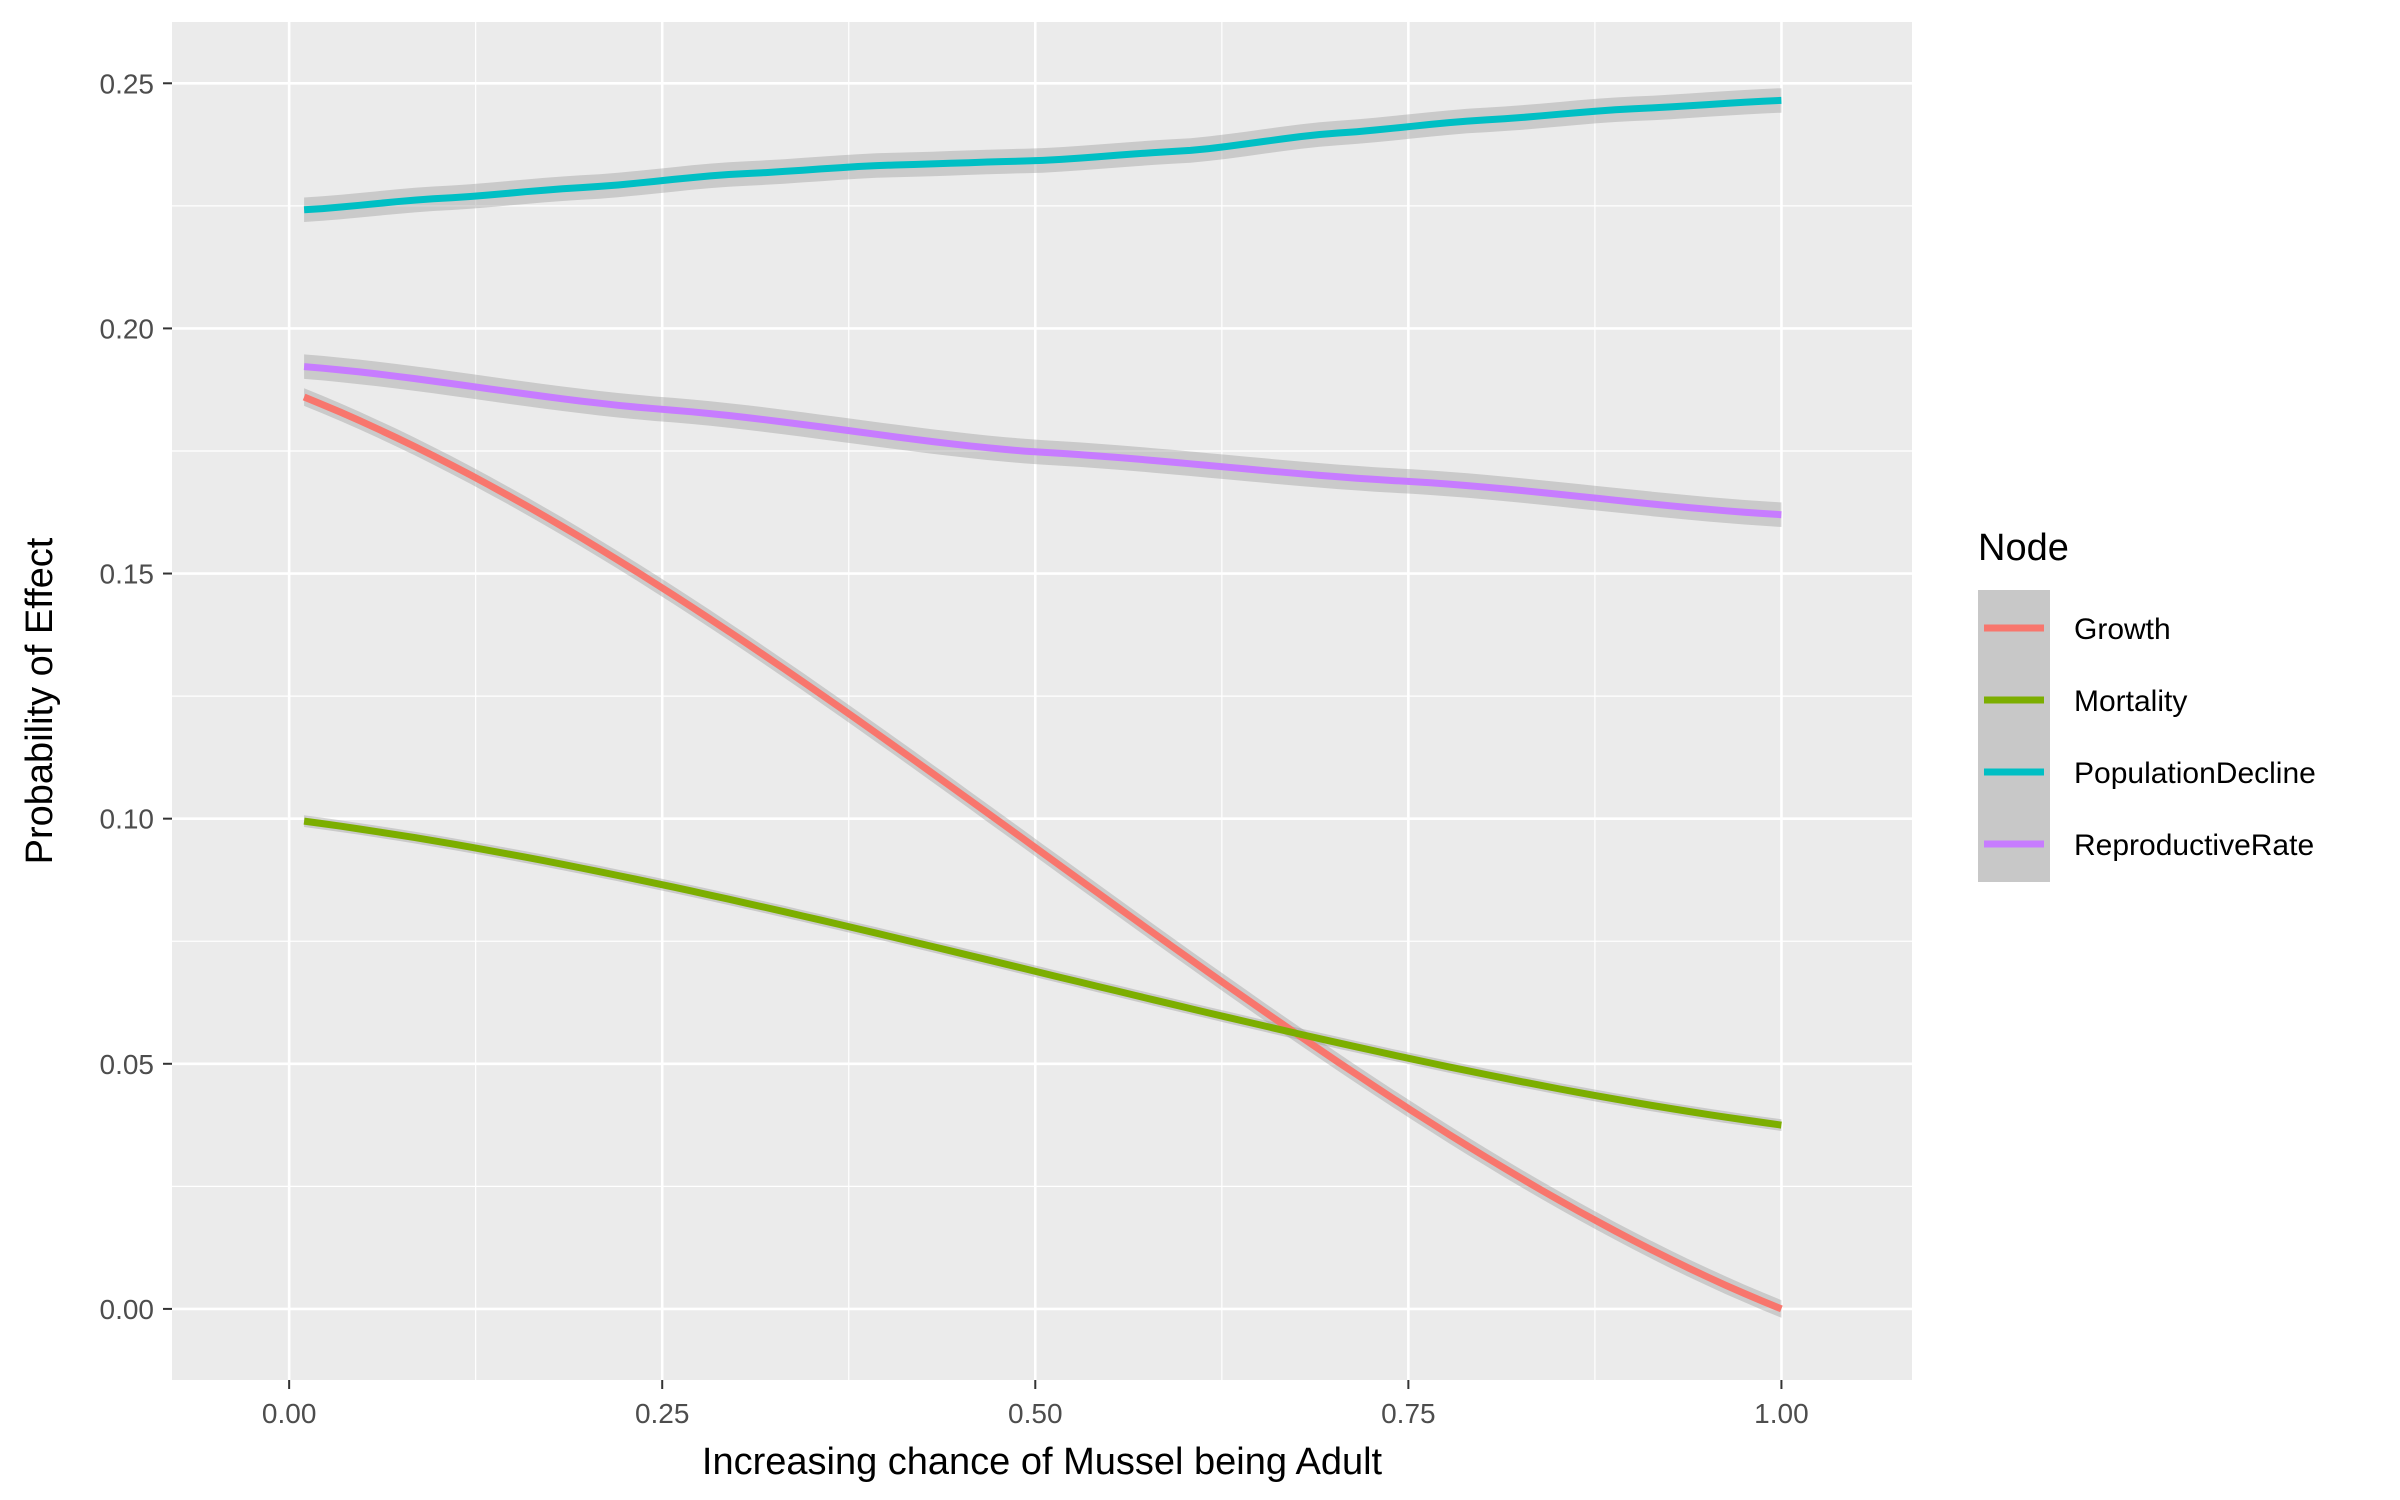 The image size is (2400, 1500). Describe the element at coordinates (1042, 973) in the screenshot. I see `series-line-mortality` at that location.